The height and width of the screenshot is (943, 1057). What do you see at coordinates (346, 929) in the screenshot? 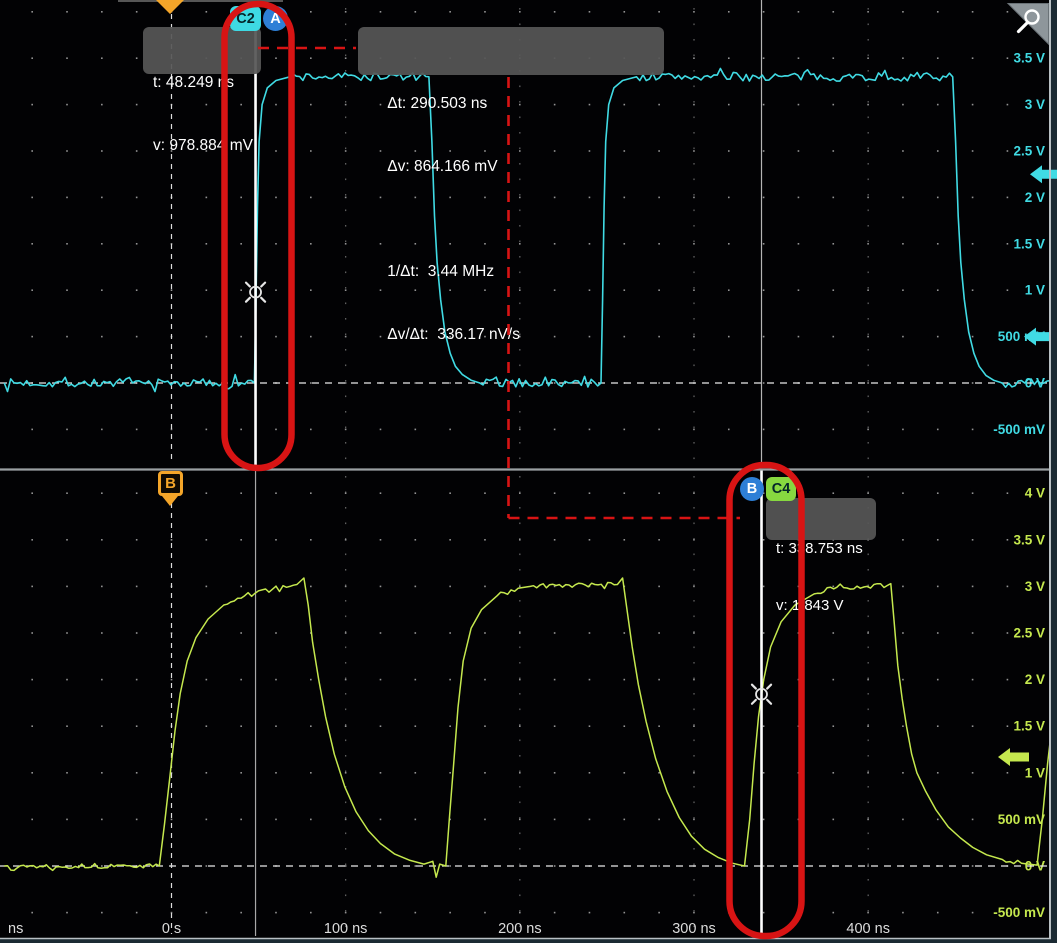
I see `x-axis-label: 100 ns` at bounding box center [346, 929].